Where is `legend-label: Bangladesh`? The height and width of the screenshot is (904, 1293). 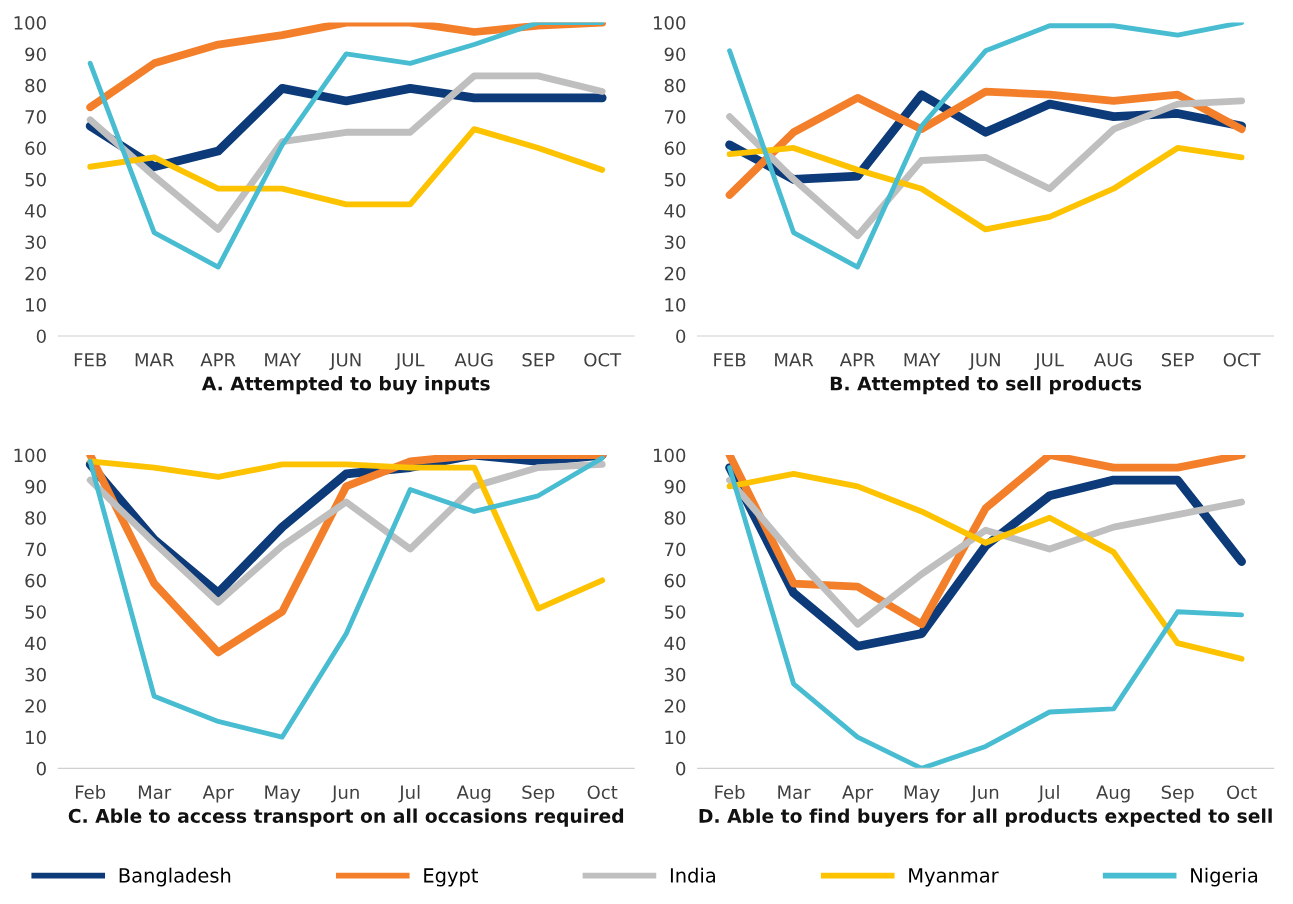 legend-label: Bangladesh is located at coordinates (175, 877).